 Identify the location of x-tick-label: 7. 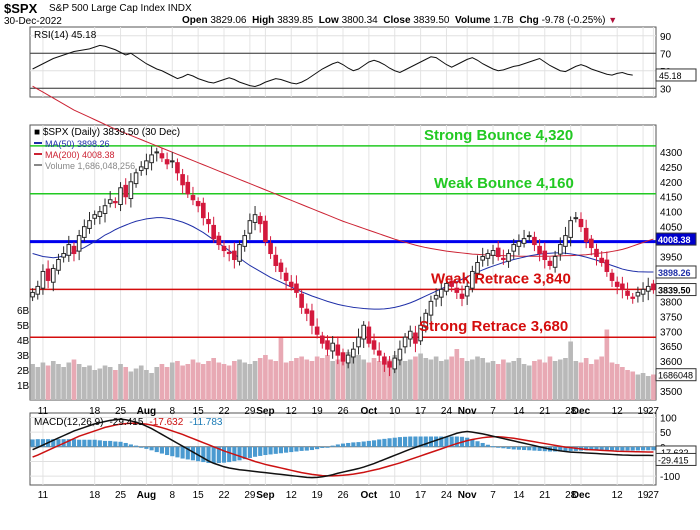
(493, 411).